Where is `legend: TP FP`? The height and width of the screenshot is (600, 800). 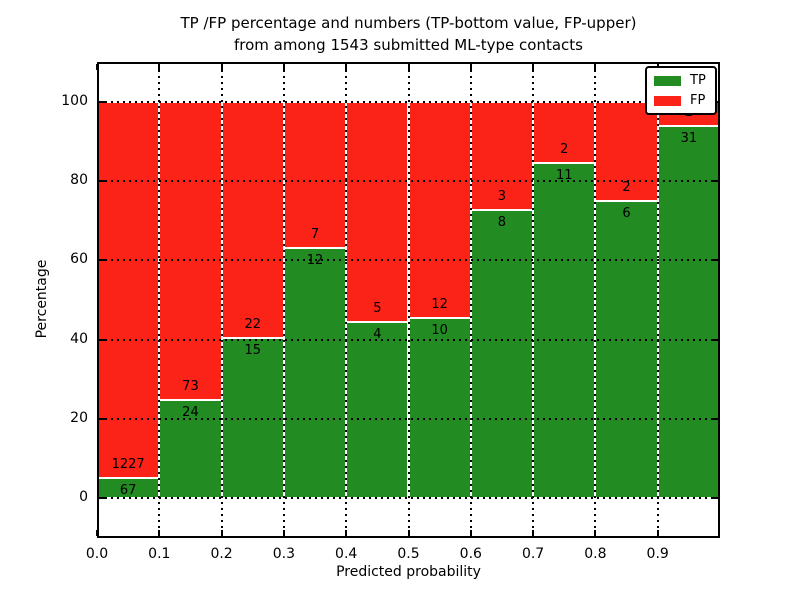
legend: TP FP is located at coordinates (681, 90).